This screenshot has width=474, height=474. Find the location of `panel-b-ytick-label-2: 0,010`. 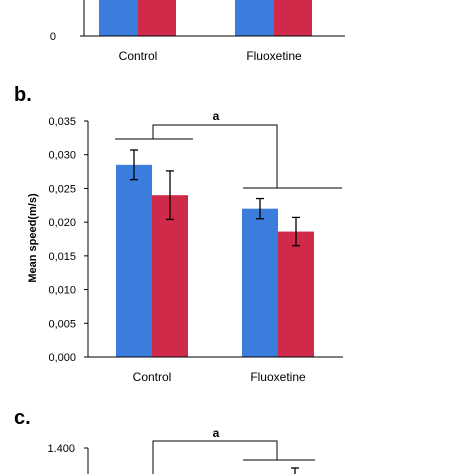

panel-b-ytick-label-2: 0,010 is located at coordinates (62, 291).